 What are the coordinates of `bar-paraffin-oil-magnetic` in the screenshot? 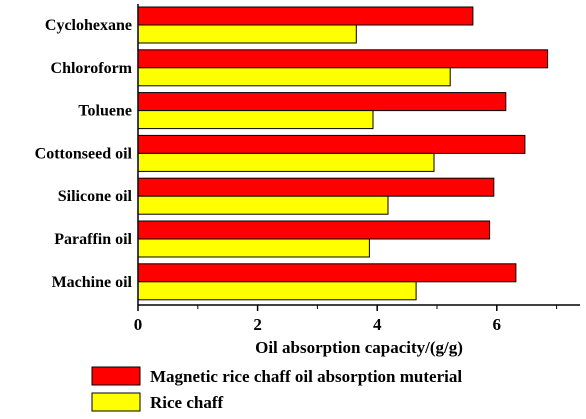 It's located at (314, 230).